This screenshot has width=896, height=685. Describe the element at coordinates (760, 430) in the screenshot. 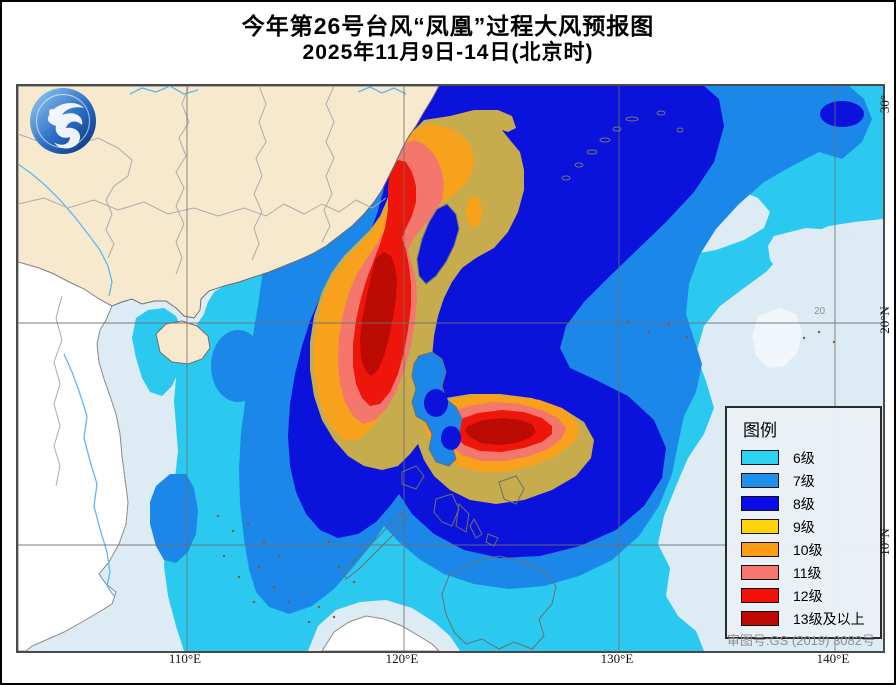

I see `legend-title: 图例` at that location.